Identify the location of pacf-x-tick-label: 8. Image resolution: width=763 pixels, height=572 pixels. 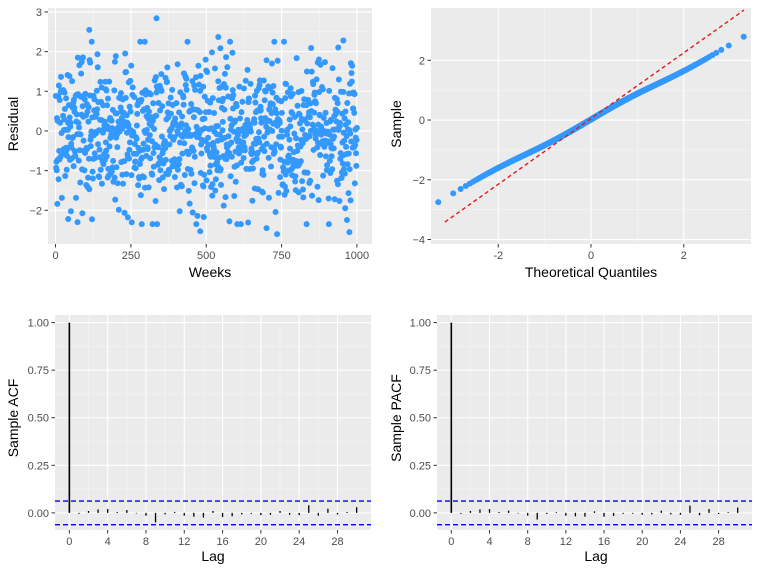
(528, 542).